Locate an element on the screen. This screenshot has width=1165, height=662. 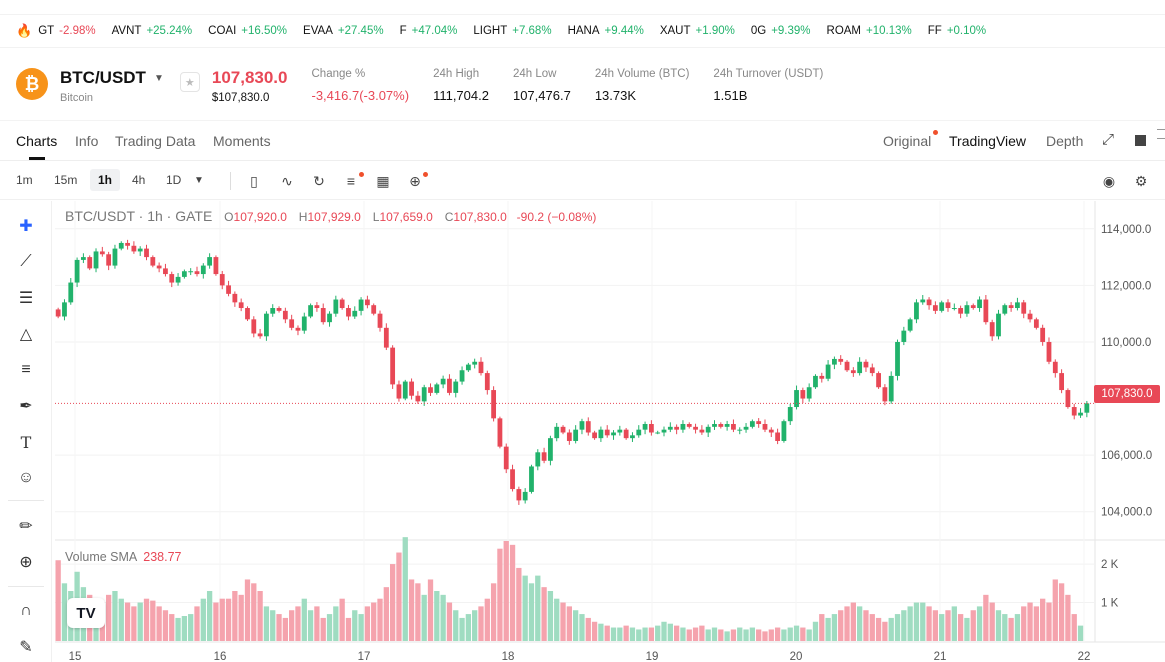
ticker-item: GT -2.98% is located at coordinates (66, 31).